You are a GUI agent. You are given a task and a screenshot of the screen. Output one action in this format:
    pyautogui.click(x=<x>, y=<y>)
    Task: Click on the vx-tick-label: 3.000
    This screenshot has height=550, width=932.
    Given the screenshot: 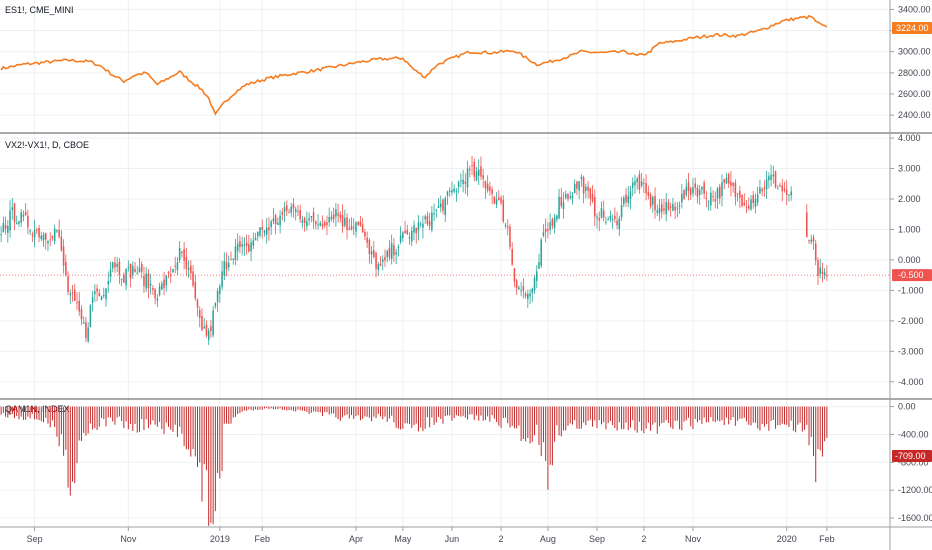 What is the action you would take?
    pyautogui.click(x=909, y=169)
    